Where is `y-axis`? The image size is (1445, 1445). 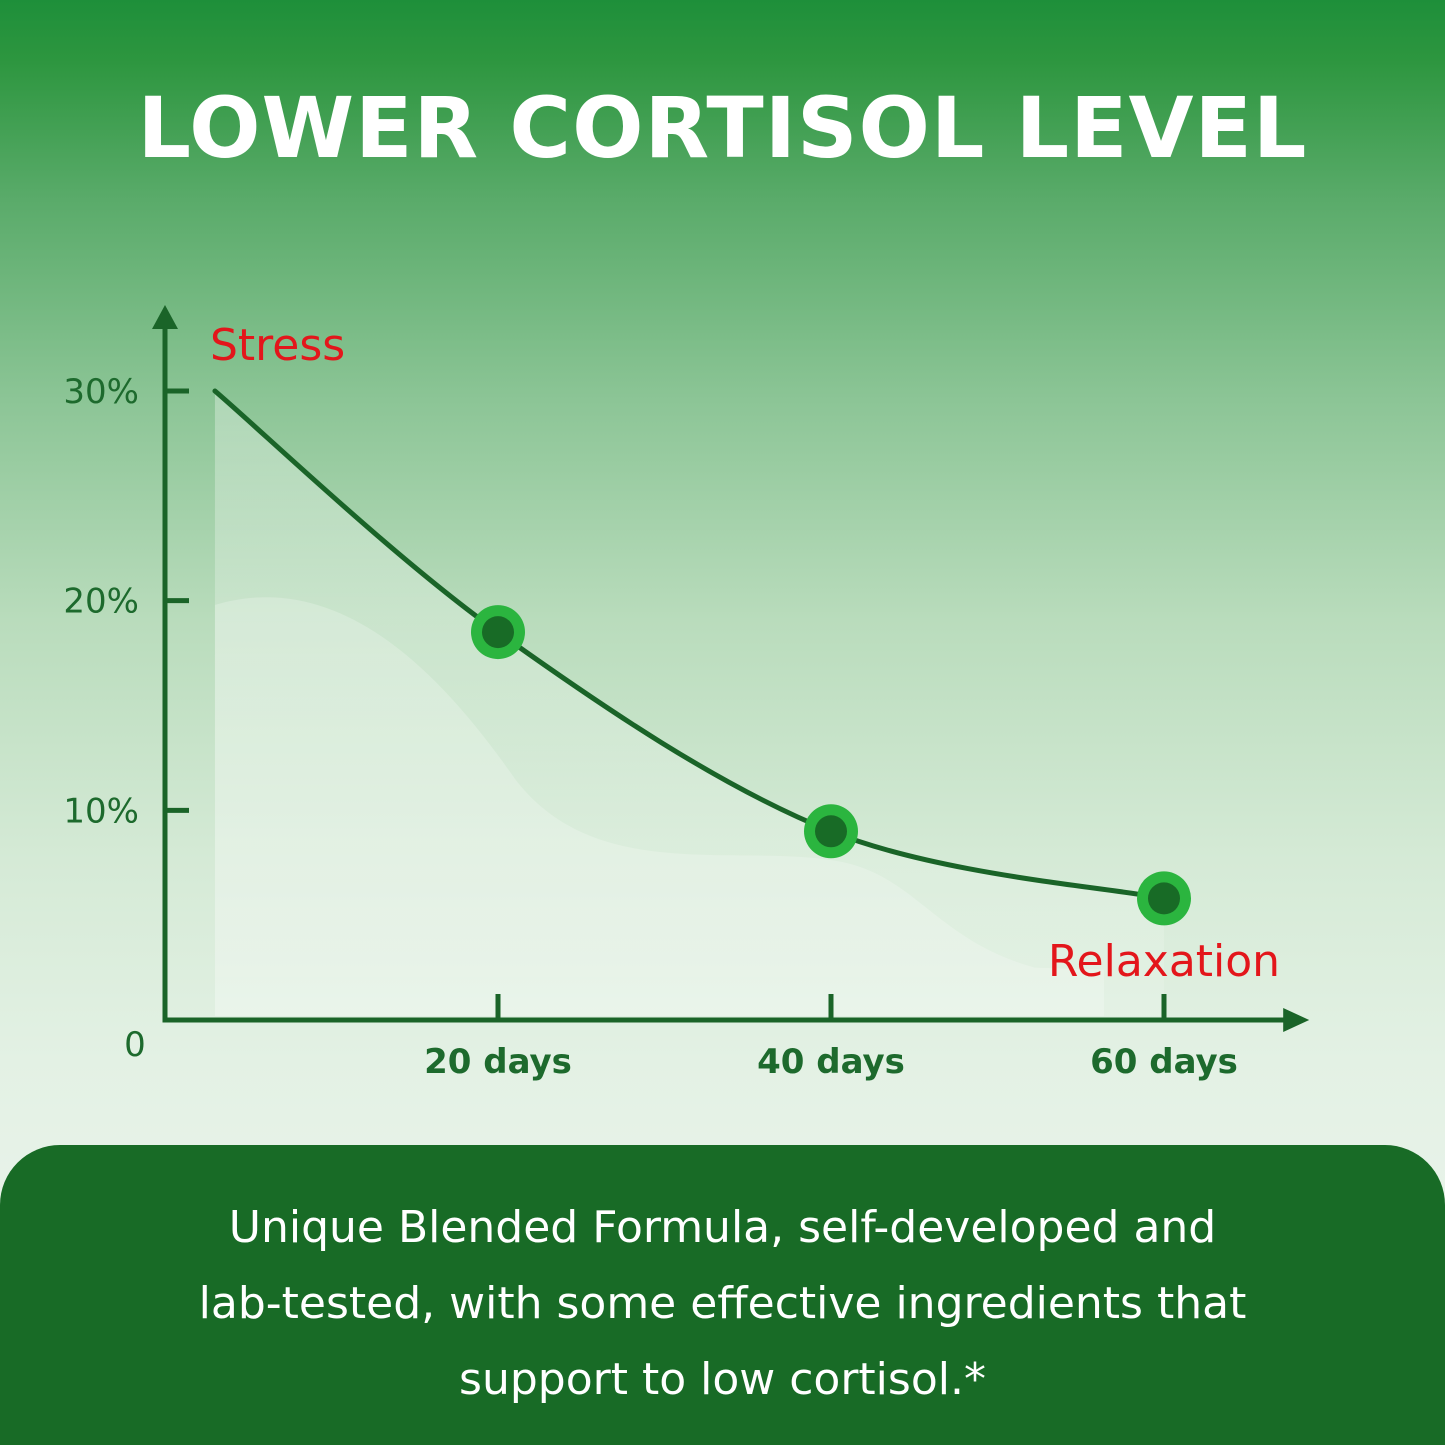
y-axis is located at coordinates (165, 664).